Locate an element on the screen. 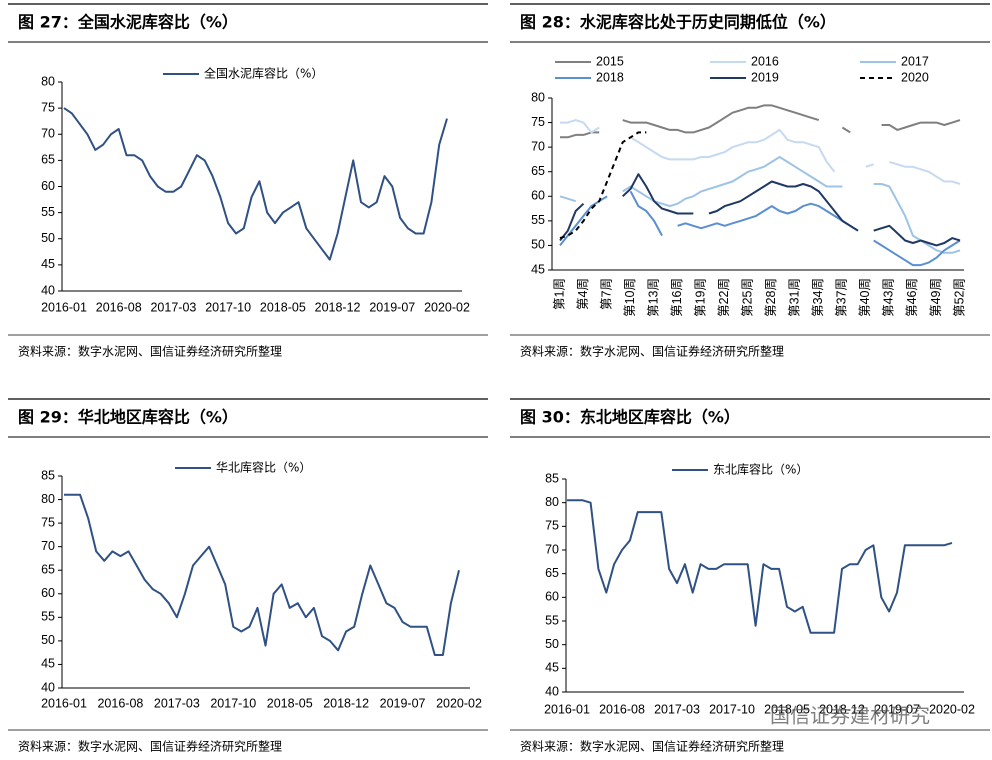  chart-title: 图 29：华北地区库容比（%） is located at coordinates (128, 417).